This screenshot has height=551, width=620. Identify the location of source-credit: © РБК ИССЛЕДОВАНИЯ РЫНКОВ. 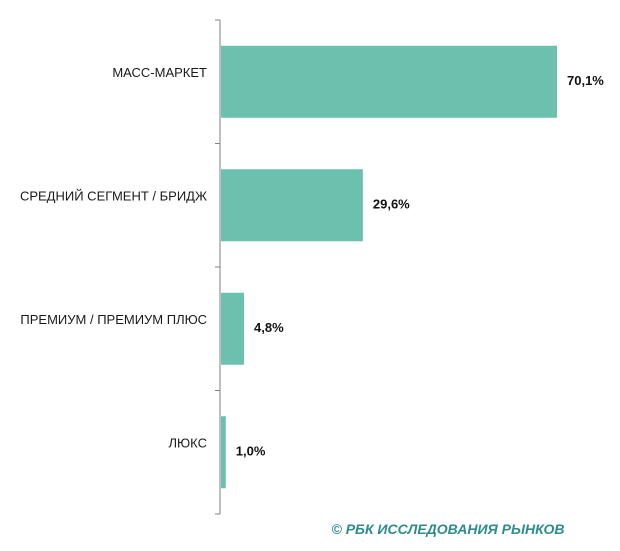
(447, 529).